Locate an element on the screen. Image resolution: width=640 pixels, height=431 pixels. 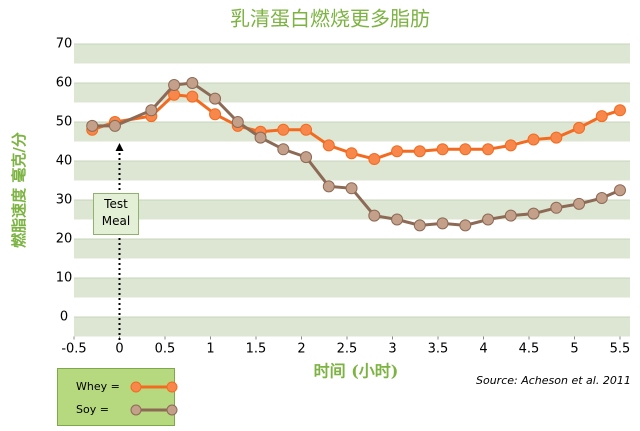
y-axis-label: 燃脂速度 毫克/分 is located at coordinates (19, 190).